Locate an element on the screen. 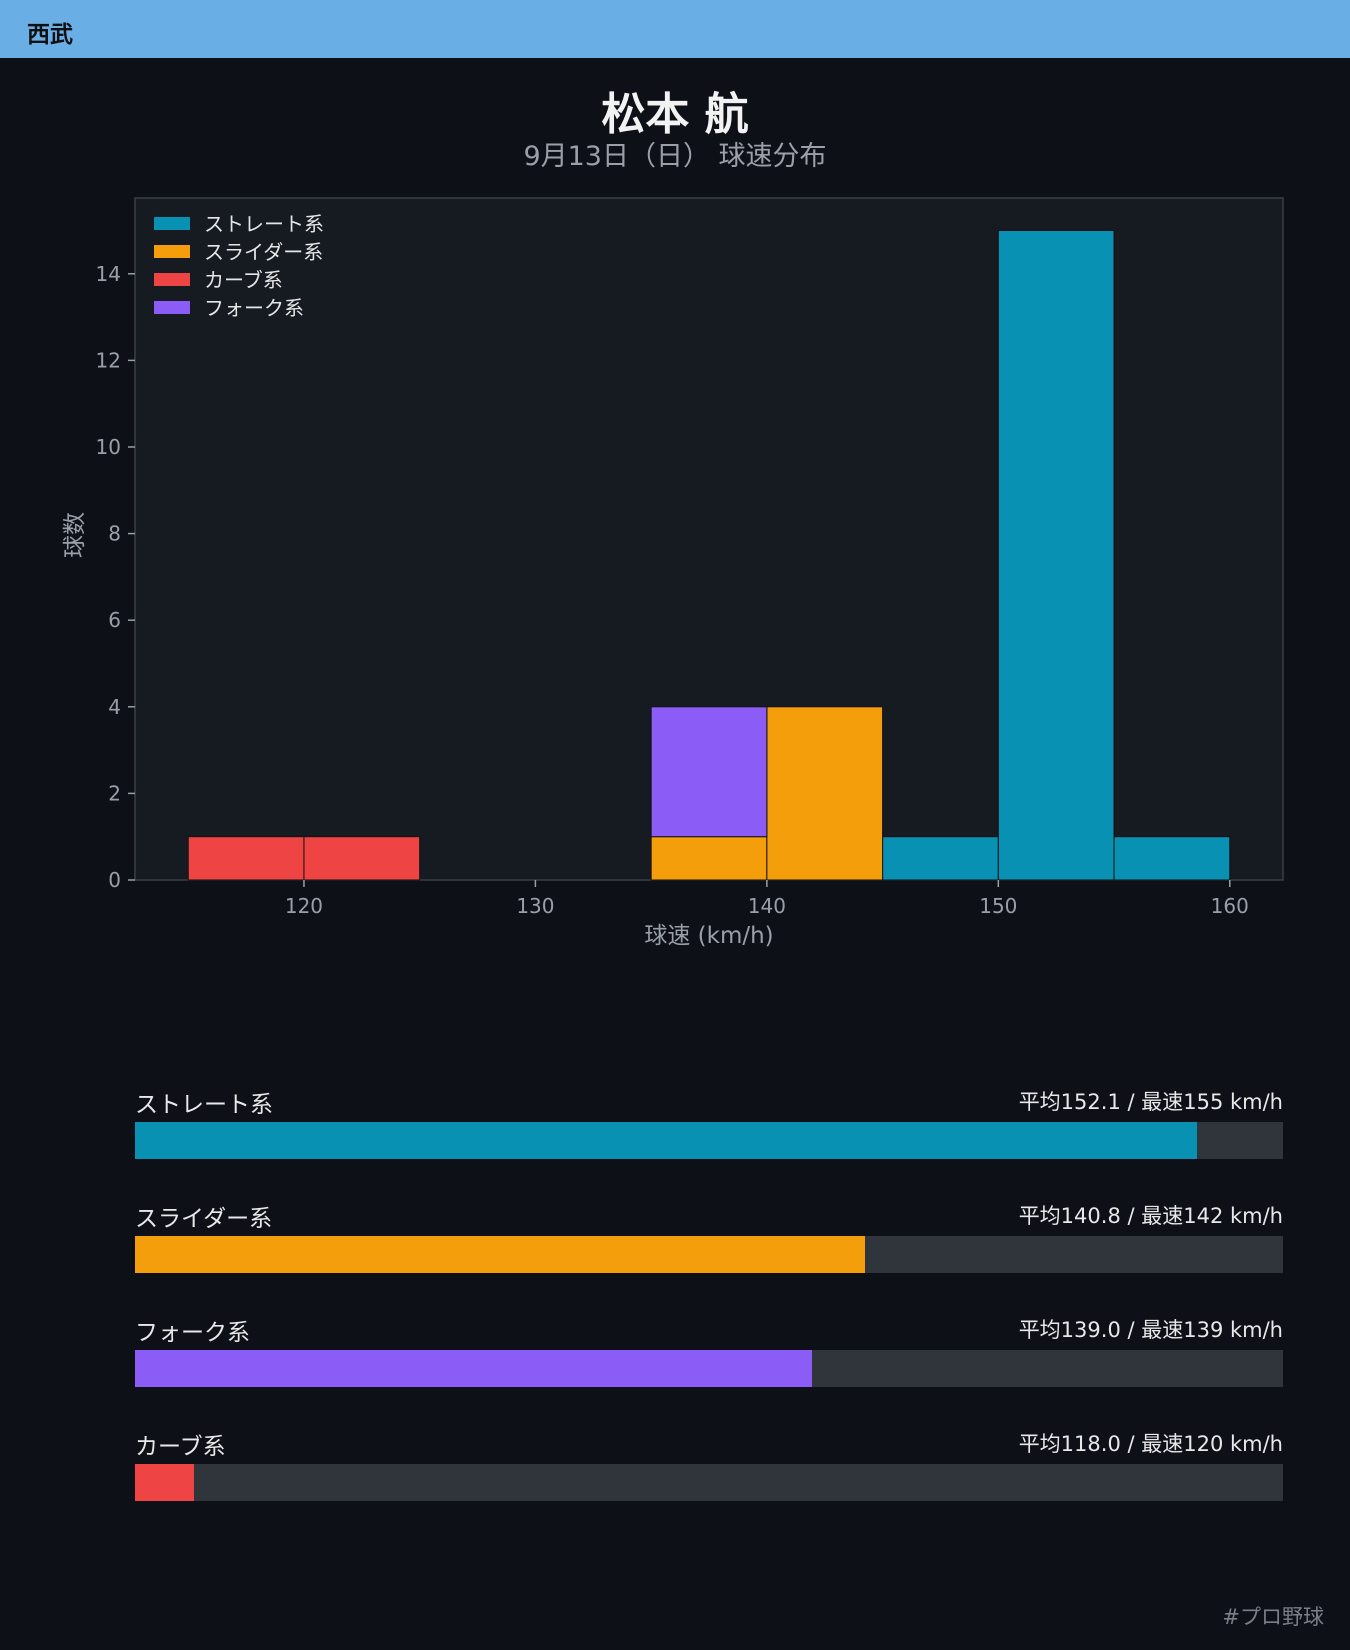 Image resolution: width=1350 pixels, height=1650 pixels. speed-row-label: フォーク系 is located at coordinates (192, 1333).